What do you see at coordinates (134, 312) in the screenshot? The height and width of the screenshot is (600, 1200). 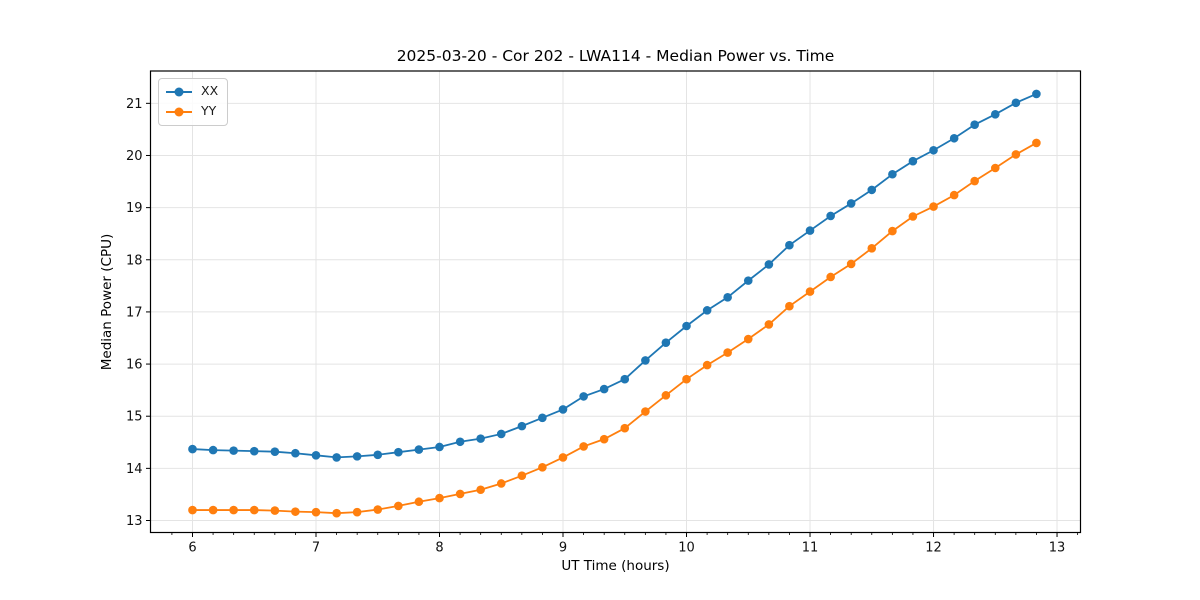 I see `y-tick-label: 17` at bounding box center [134, 312].